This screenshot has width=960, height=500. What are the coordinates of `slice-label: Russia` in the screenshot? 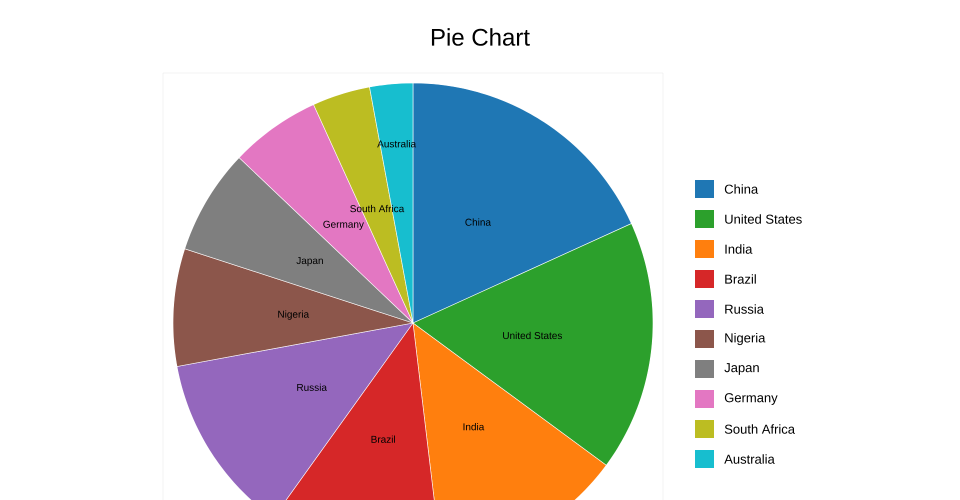 It's located at (312, 387).